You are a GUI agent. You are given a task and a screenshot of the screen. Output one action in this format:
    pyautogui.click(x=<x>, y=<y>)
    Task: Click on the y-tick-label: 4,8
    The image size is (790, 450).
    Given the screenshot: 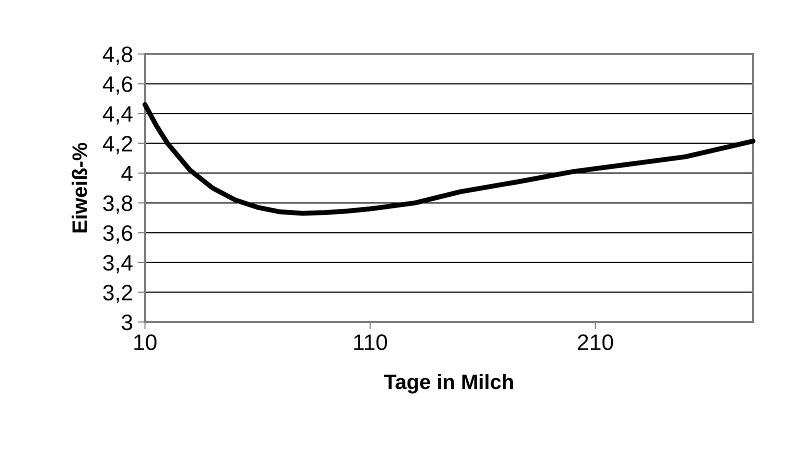 What is the action you would take?
    pyautogui.click(x=117, y=55)
    